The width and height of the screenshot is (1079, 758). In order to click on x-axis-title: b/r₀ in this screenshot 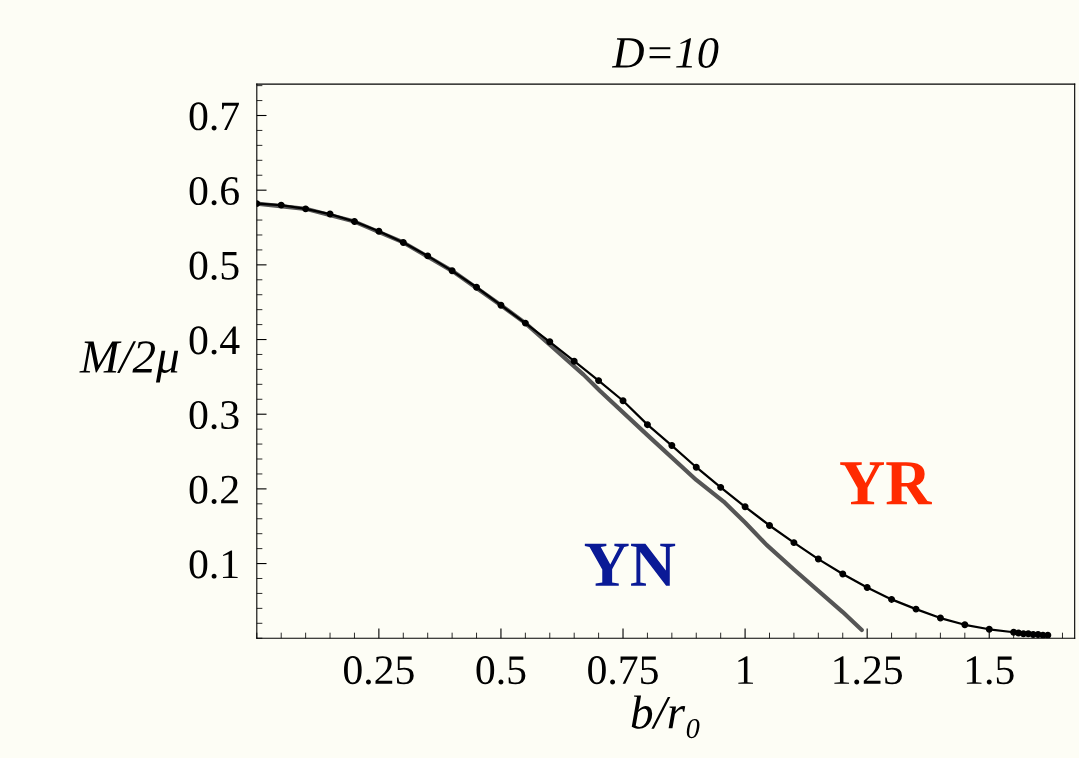, I will do `click(665, 717)`.